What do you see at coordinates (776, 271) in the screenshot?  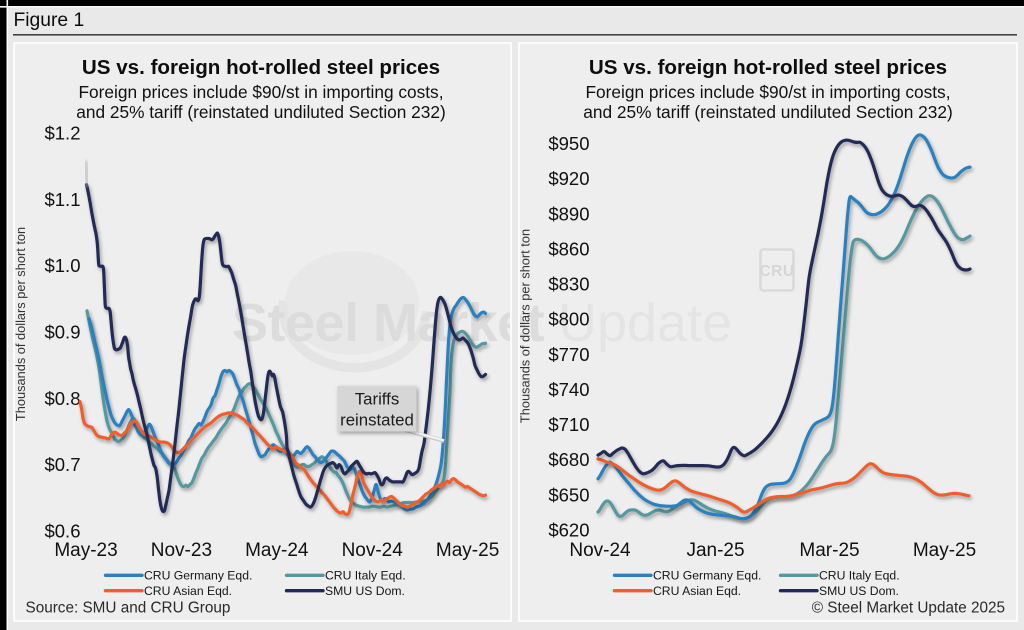 I see `svg-text: CRU` at bounding box center [776, 271].